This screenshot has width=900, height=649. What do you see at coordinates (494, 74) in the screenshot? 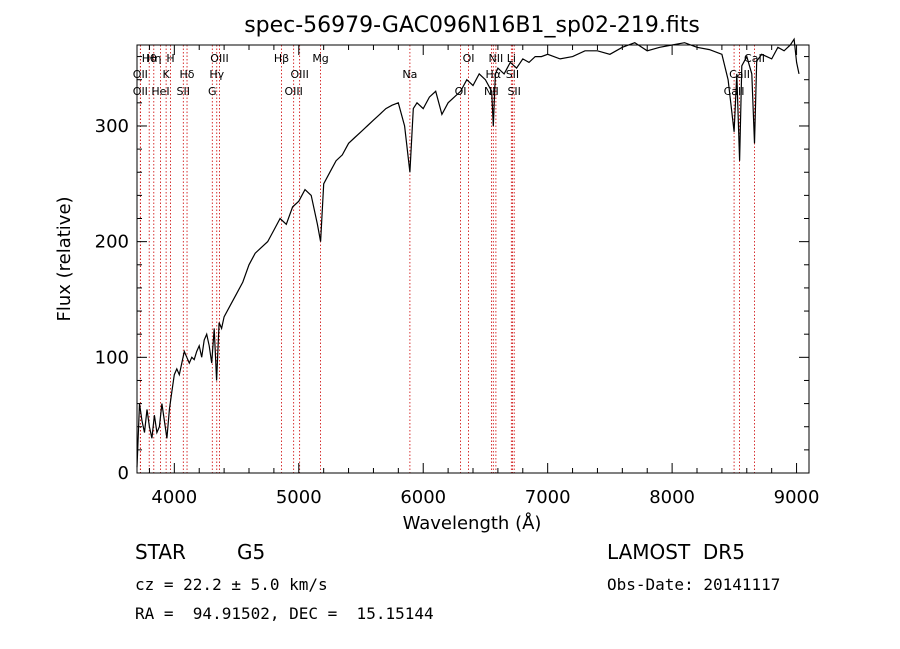
I see `marker-label: Hα` at bounding box center [494, 74].